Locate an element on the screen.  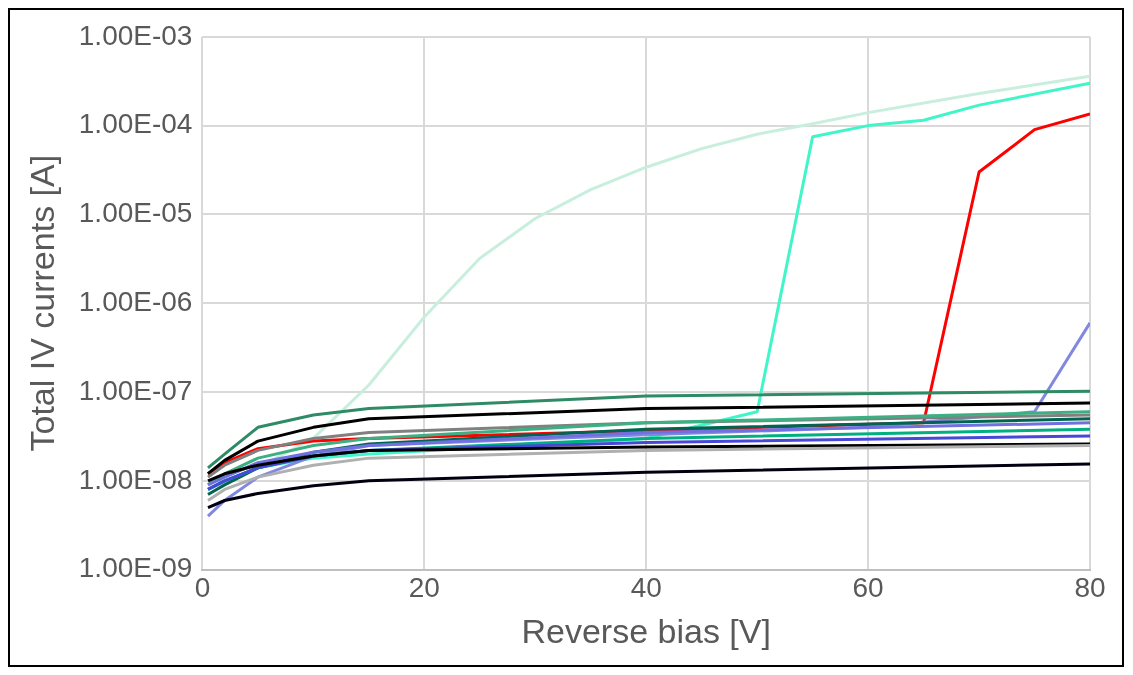
y-tick-label: 1.00E-09 is located at coordinates (135, 568).